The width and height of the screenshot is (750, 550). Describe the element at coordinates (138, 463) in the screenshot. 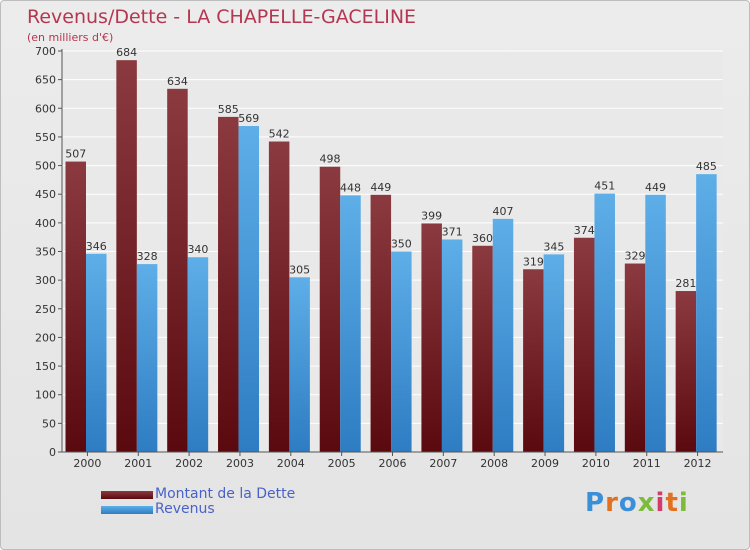

I see `x-tick-label: 2001` at that location.